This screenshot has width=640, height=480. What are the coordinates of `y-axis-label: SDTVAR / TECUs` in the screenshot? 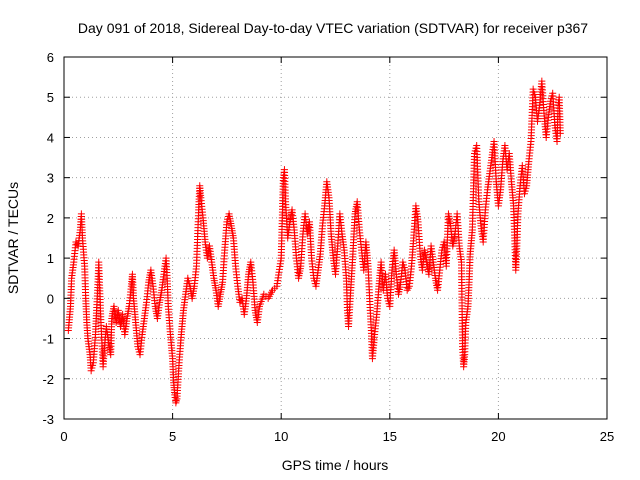 It's located at (13, 238).